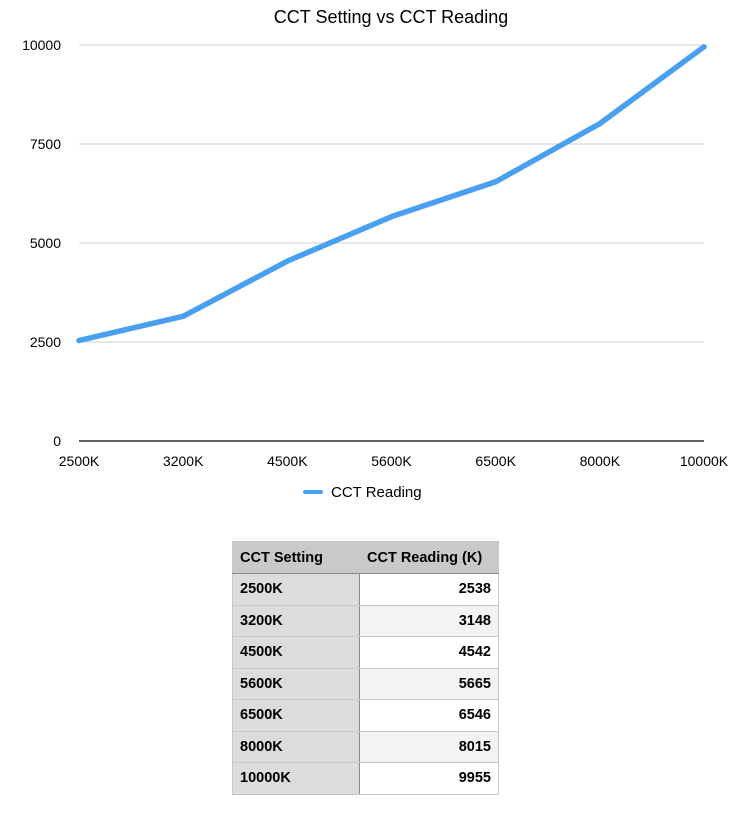 The height and width of the screenshot is (814, 740). I want to click on table-cell-reading: 3148, so click(429, 620).